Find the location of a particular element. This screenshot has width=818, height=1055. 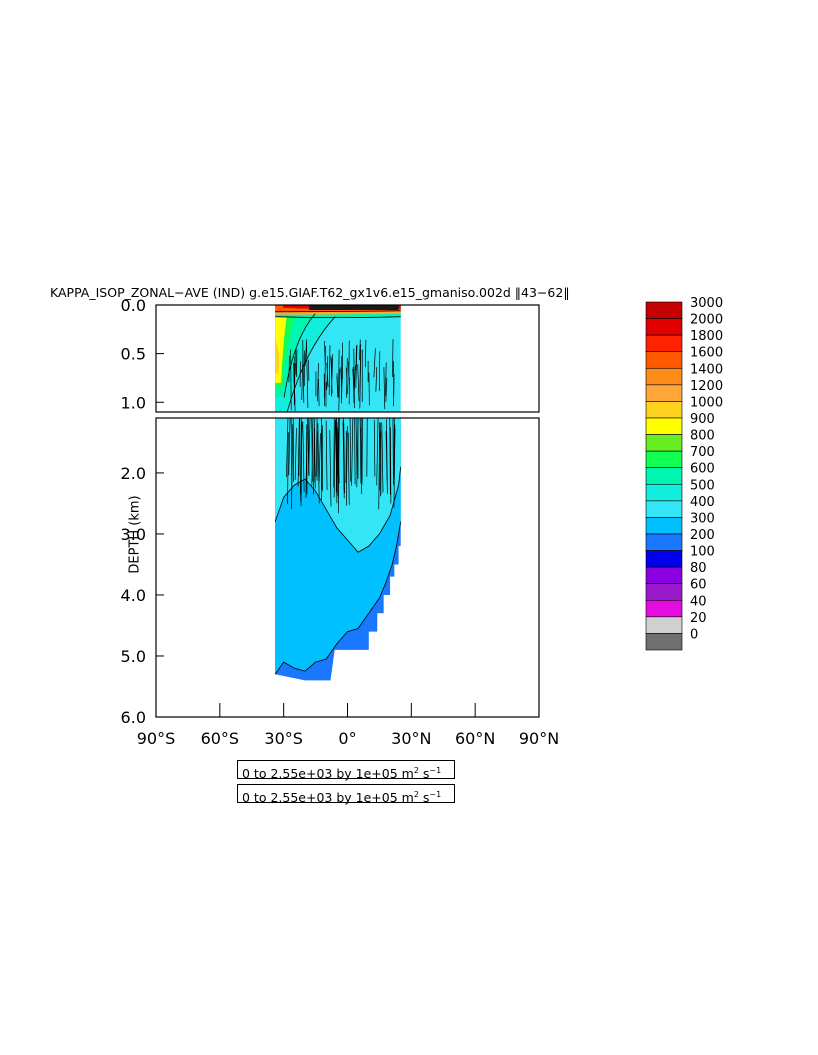

x-tick-label: 90°S is located at coordinates (156, 738).